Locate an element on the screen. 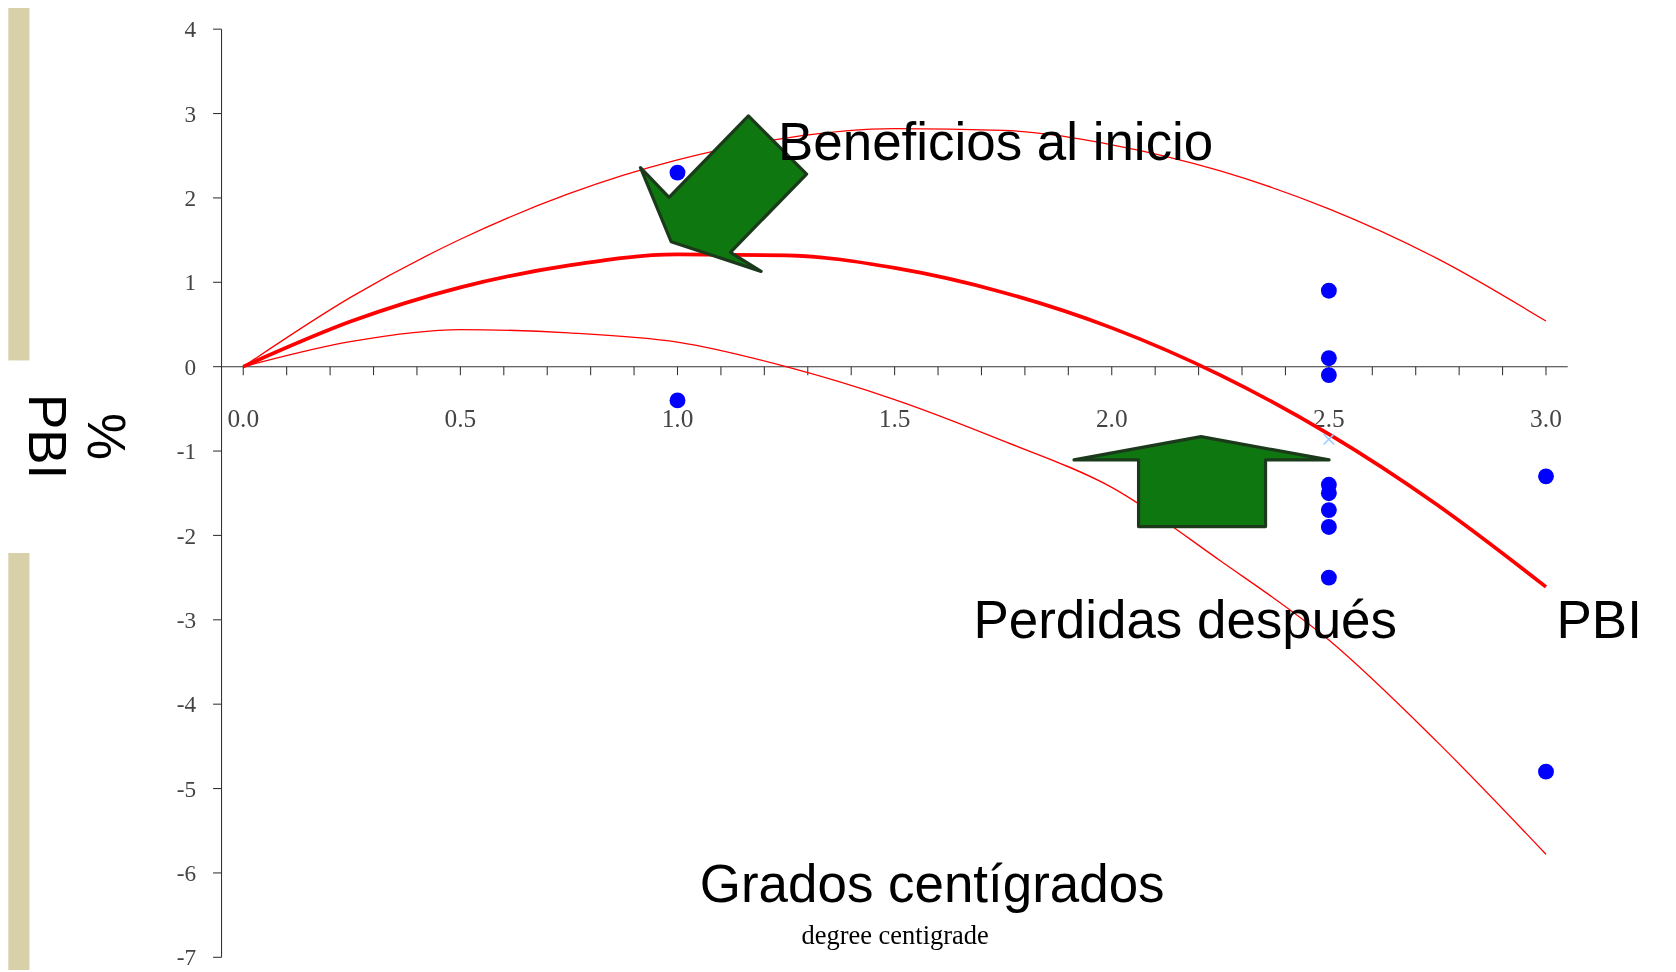 This screenshot has height=972, width=1676. y-tick-label: -3 is located at coordinates (186, 619).